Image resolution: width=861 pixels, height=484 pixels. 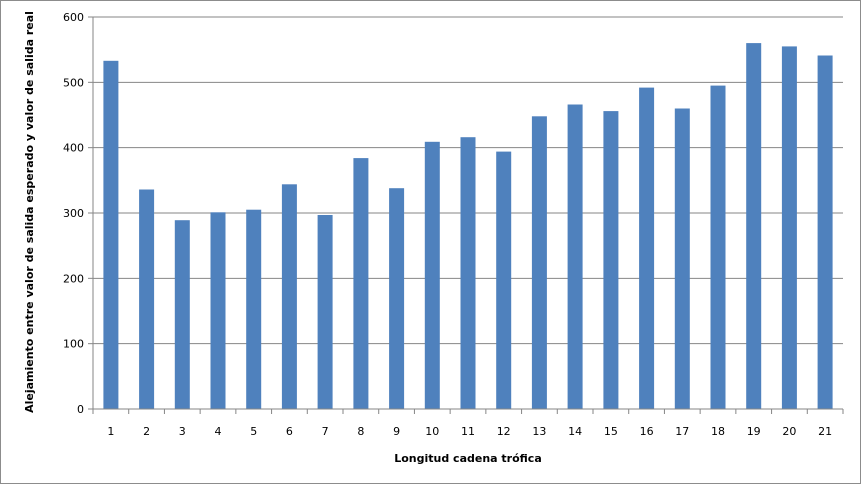 I want to click on x-tick-label: 20, so click(x=789, y=431).